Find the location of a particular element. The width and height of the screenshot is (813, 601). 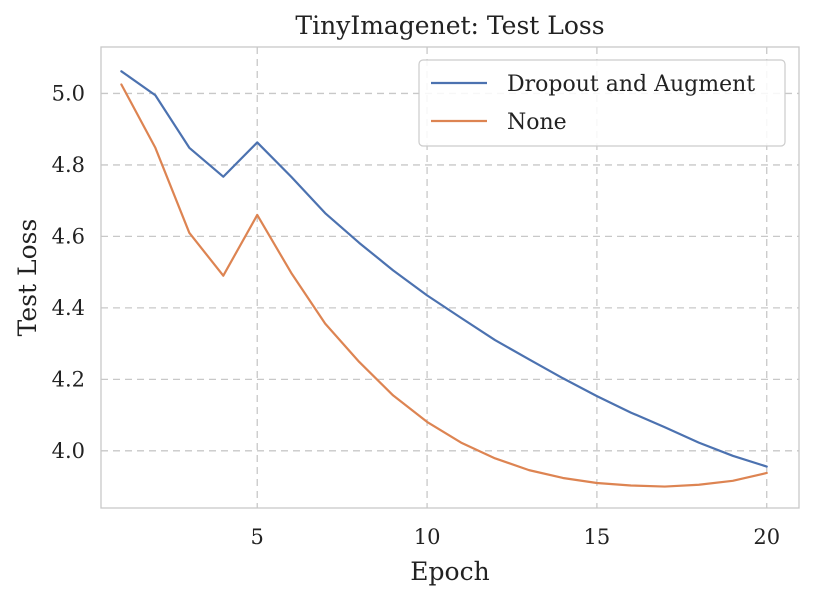

x-tick-label: 20 is located at coordinates (766, 537).